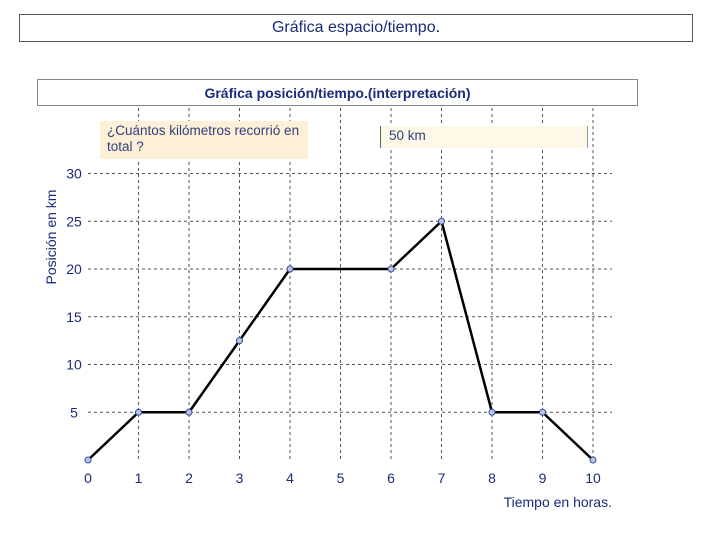  Describe the element at coordinates (341, 478) in the screenshot. I see `x-tick-label: 5` at that location.